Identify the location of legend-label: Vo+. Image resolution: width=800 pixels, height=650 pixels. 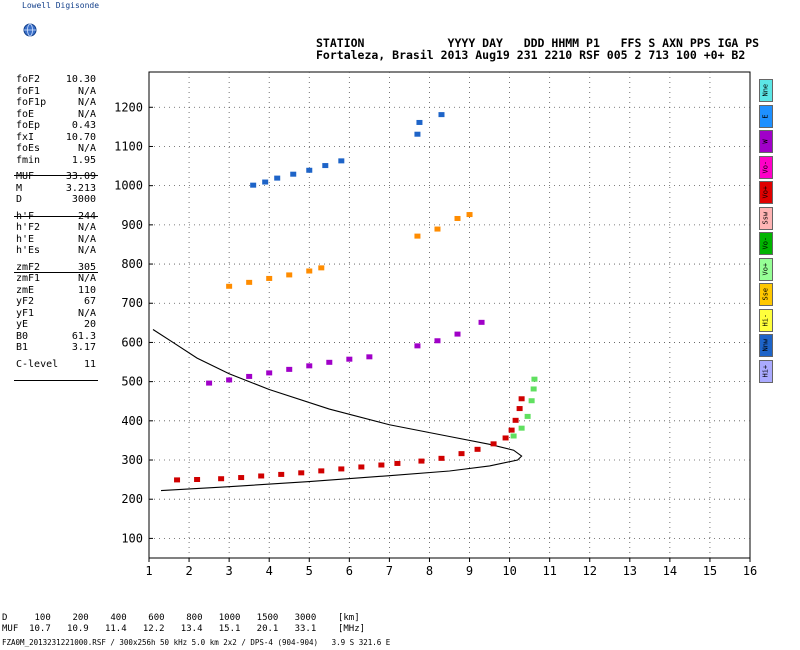
(765, 268).